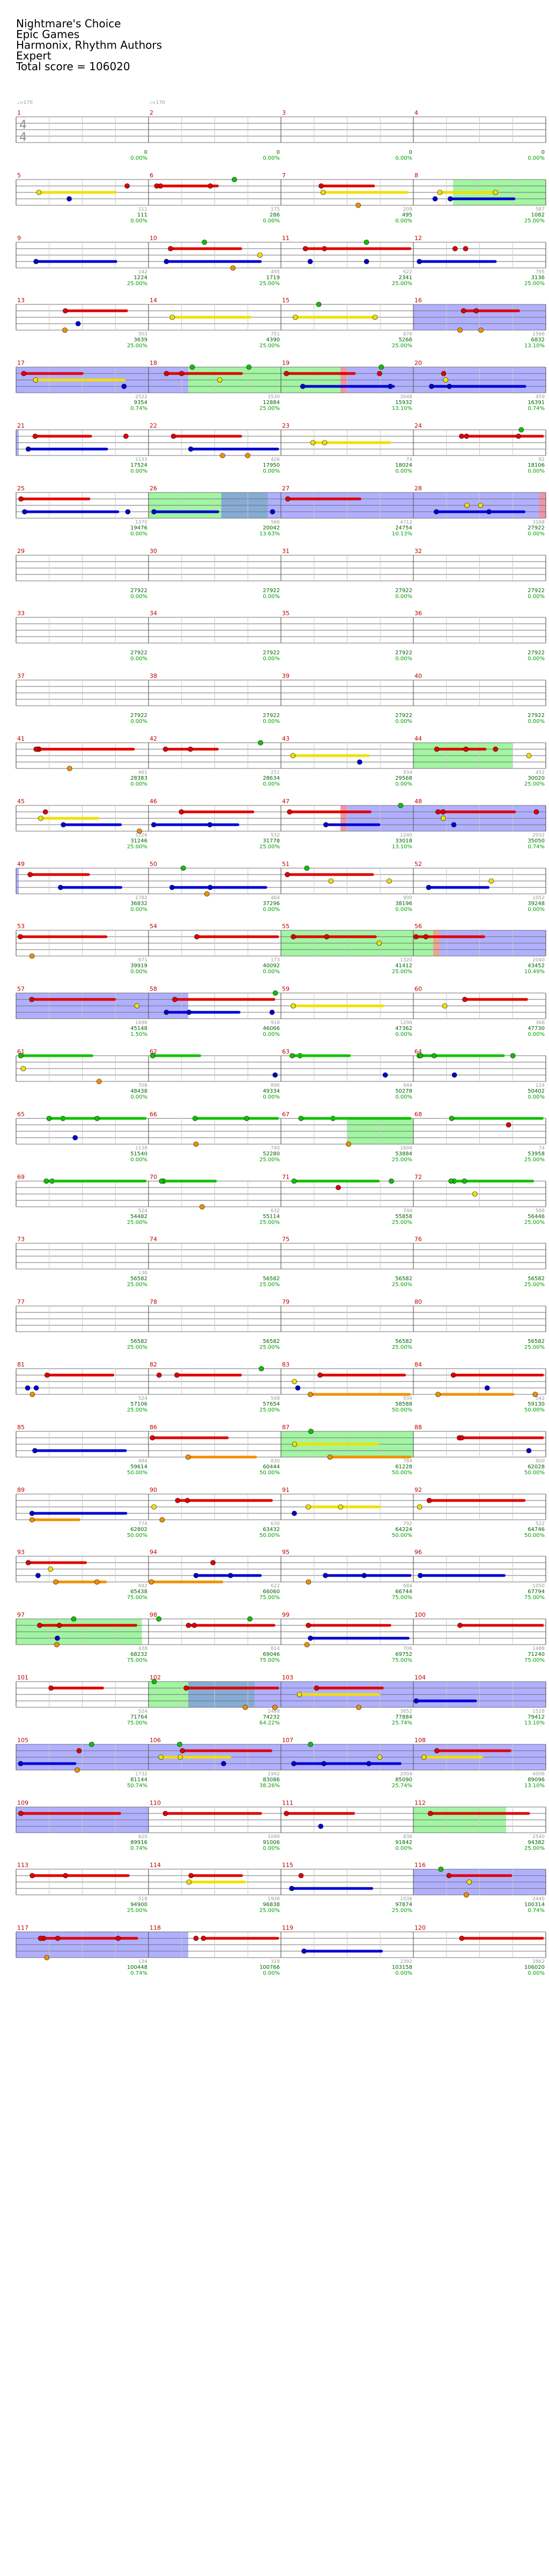  Describe the element at coordinates (153, 927) in the screenshot. I see `measure-number: 54` at that location.